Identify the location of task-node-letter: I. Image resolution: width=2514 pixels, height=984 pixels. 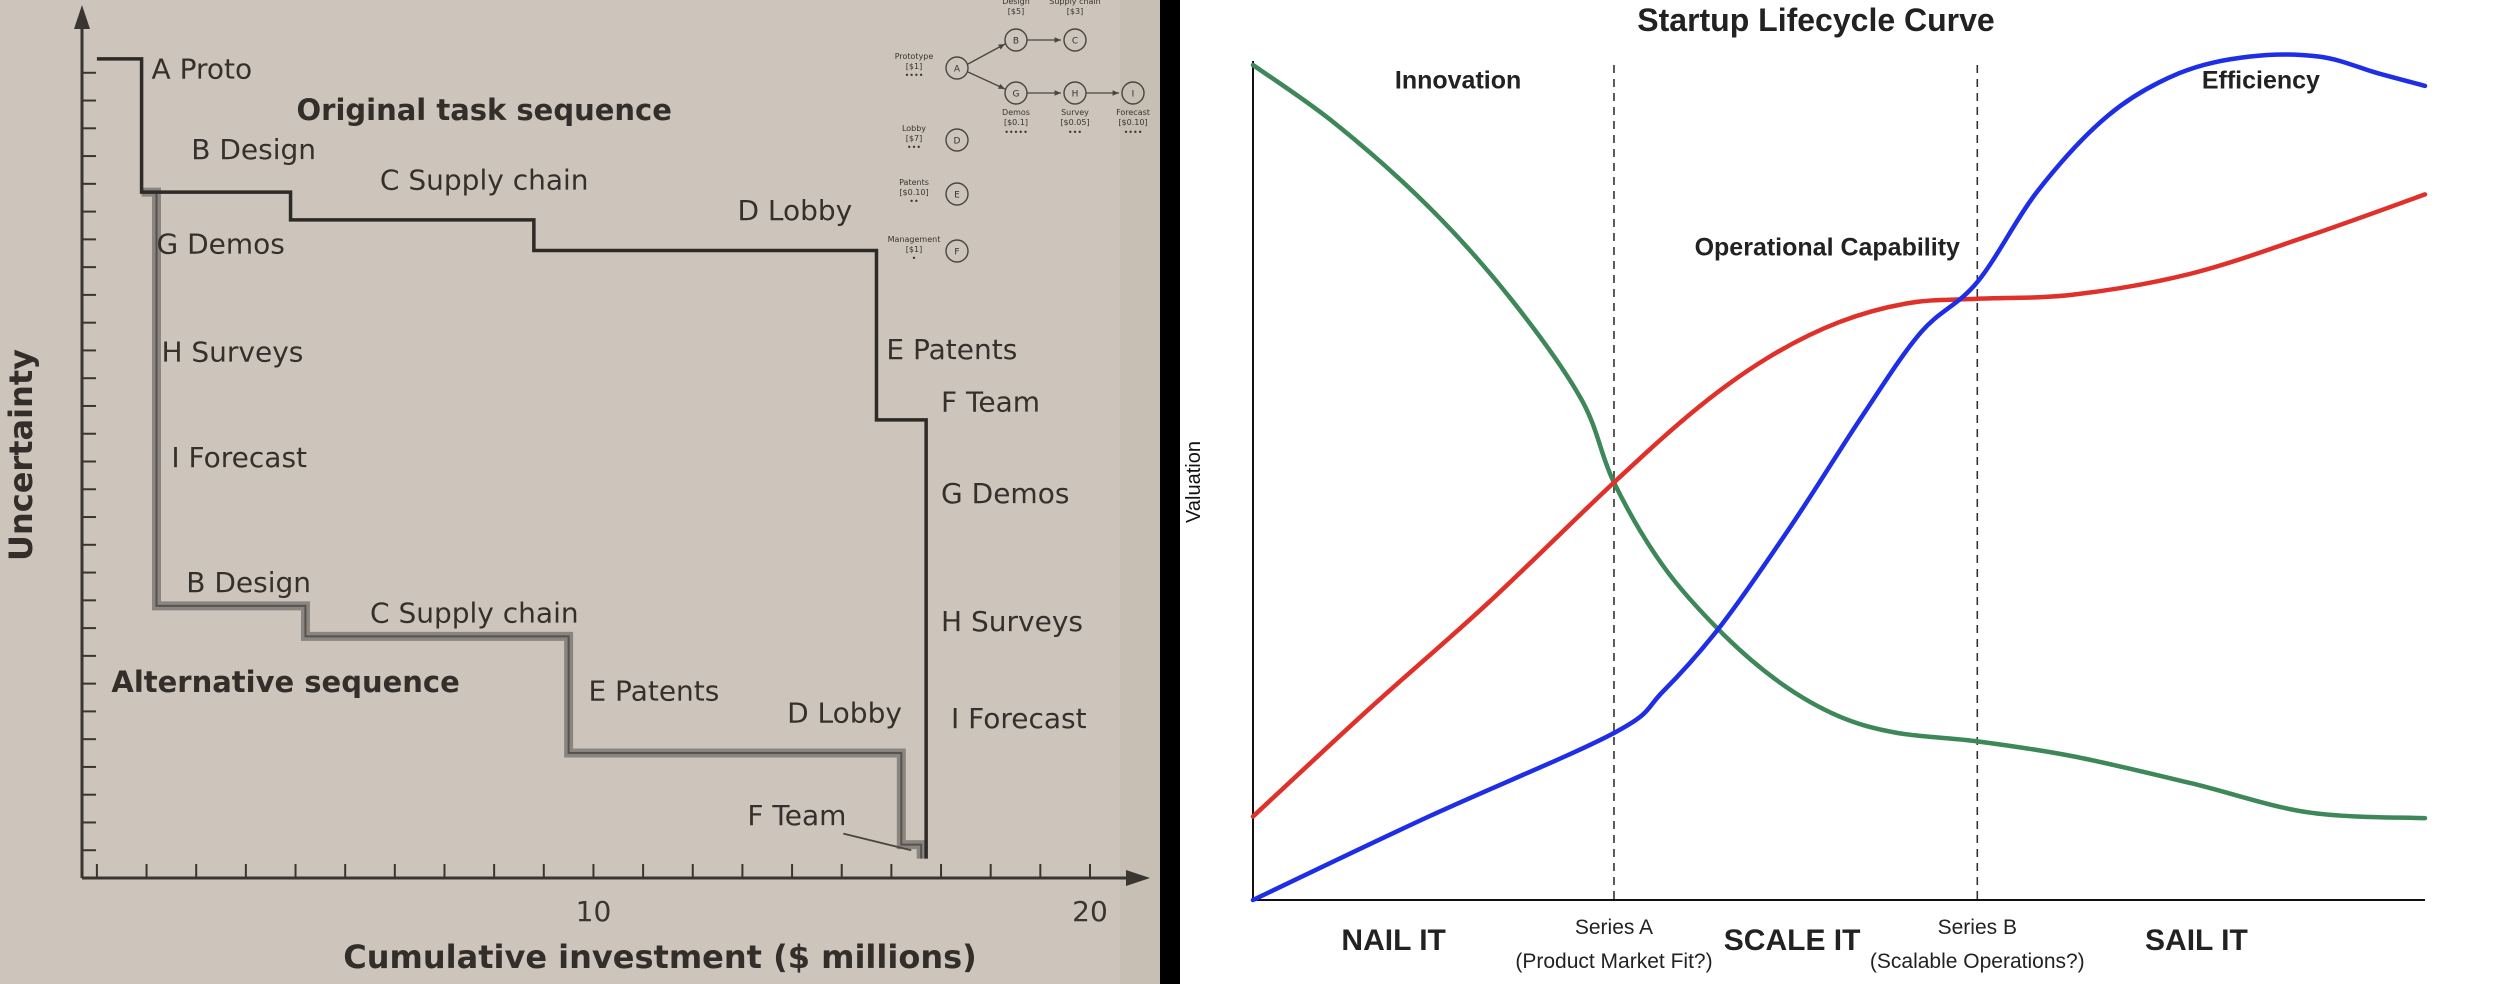
(1133, 95).